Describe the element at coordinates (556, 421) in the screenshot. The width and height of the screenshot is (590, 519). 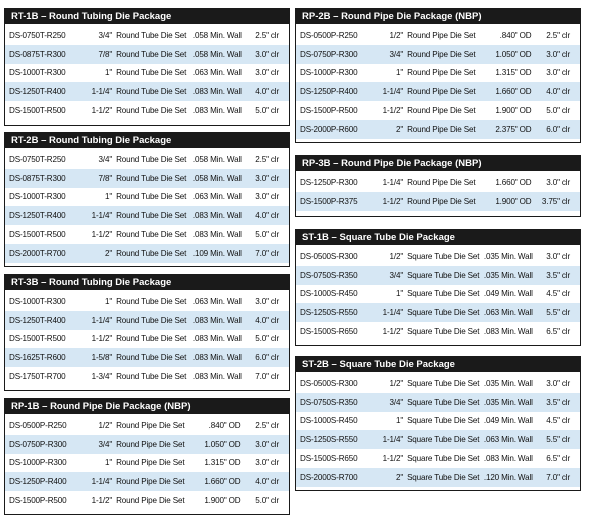
I see `clearance-cell: 4.5" clr` at that location.